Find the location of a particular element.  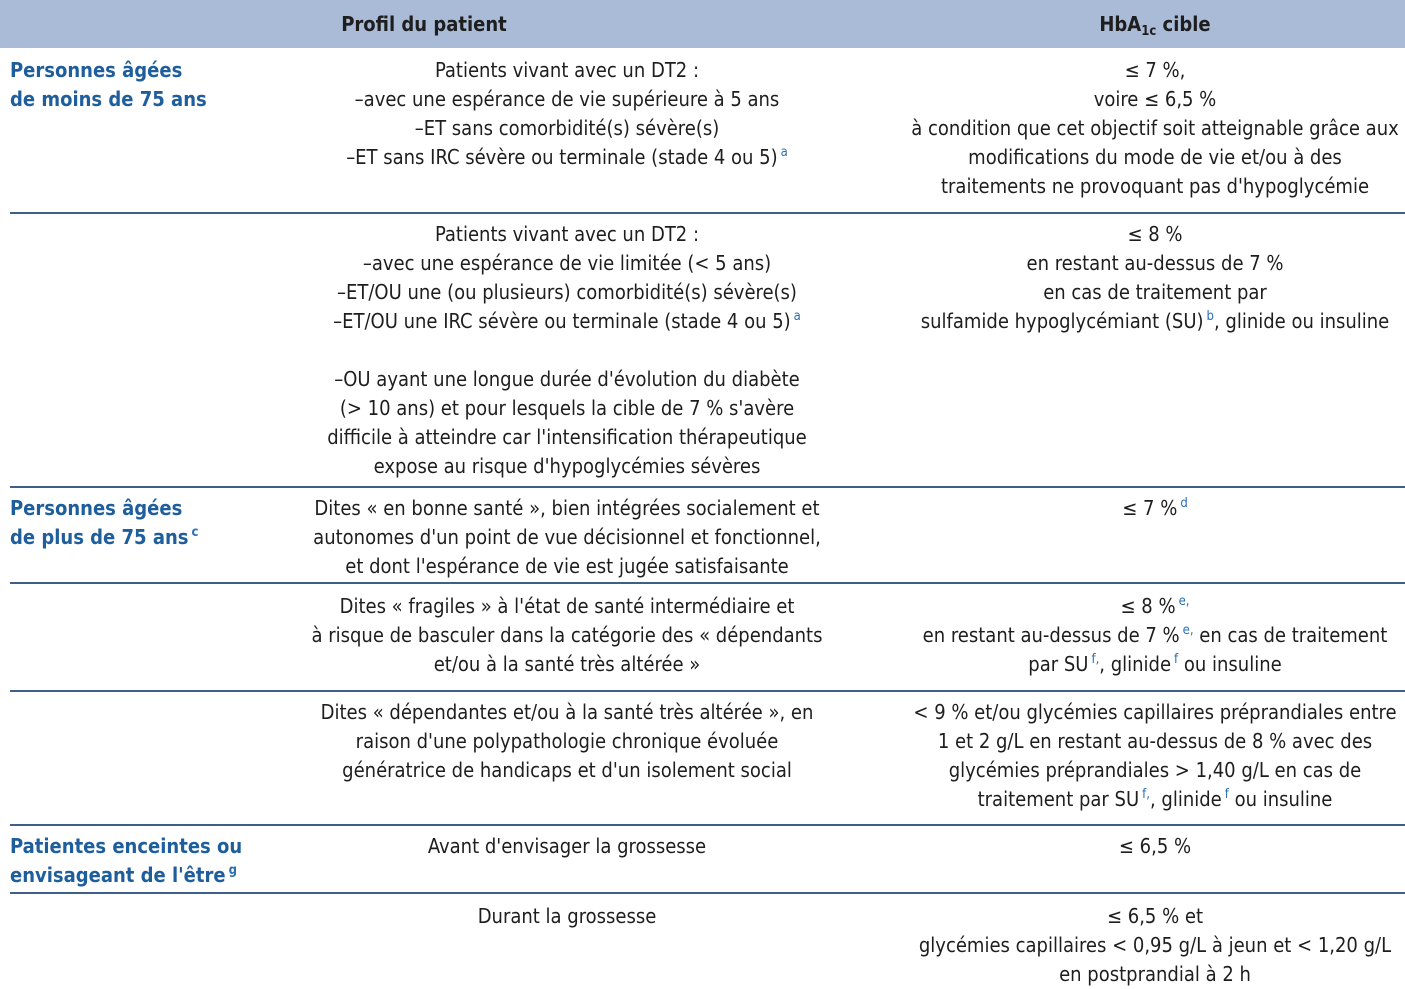

category-cell: Personnes âgées de plus de 75 ans c is located at coordinates (104, 522).